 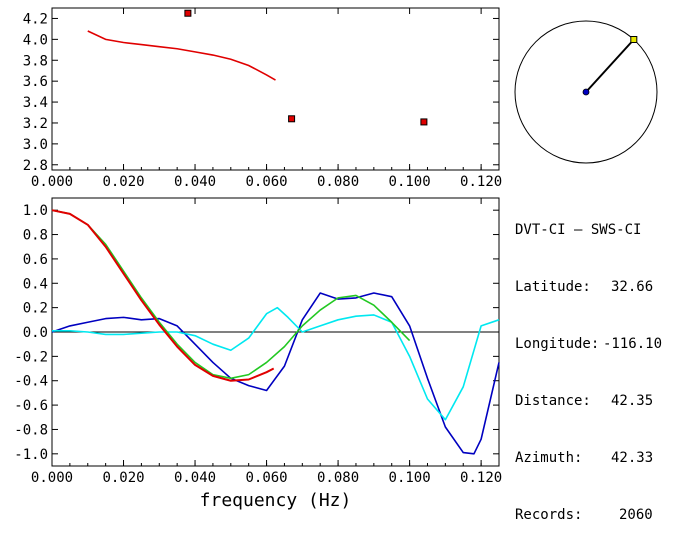 What do you see at coordinates (553, 287) in the screenshot?
I see `latitude-label: Latitude:` at bounding box center [553, 287].